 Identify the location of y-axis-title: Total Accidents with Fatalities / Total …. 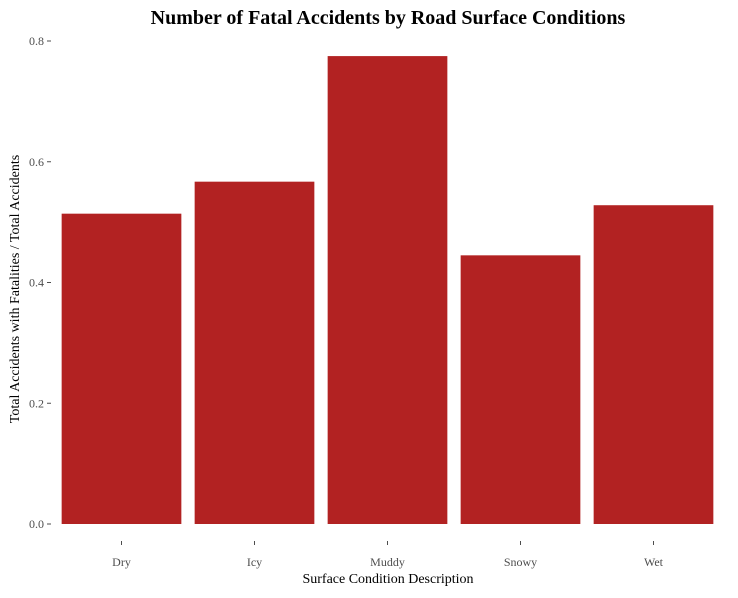
(15, 289).